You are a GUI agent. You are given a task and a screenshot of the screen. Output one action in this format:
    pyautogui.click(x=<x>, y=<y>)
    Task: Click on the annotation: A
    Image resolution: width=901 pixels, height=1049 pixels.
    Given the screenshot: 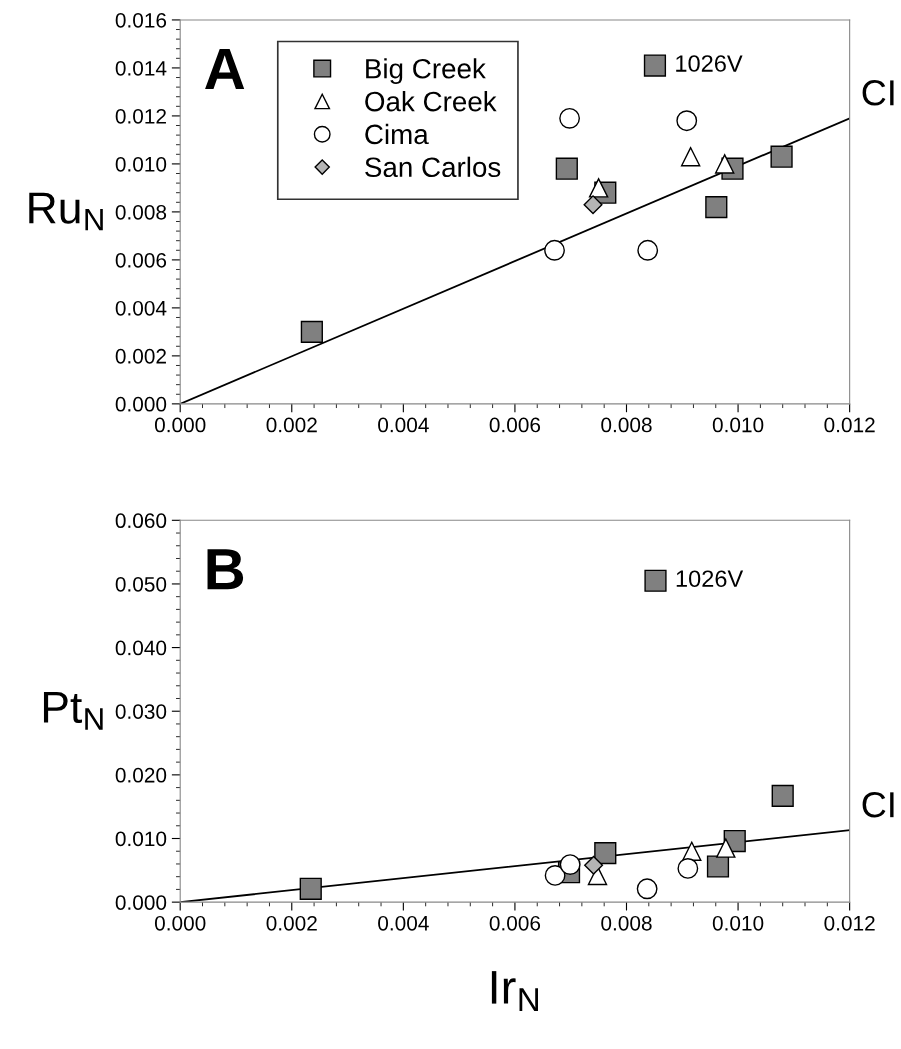 What is the action you would take?
    pyautogui.click(x=225, y=69)
    